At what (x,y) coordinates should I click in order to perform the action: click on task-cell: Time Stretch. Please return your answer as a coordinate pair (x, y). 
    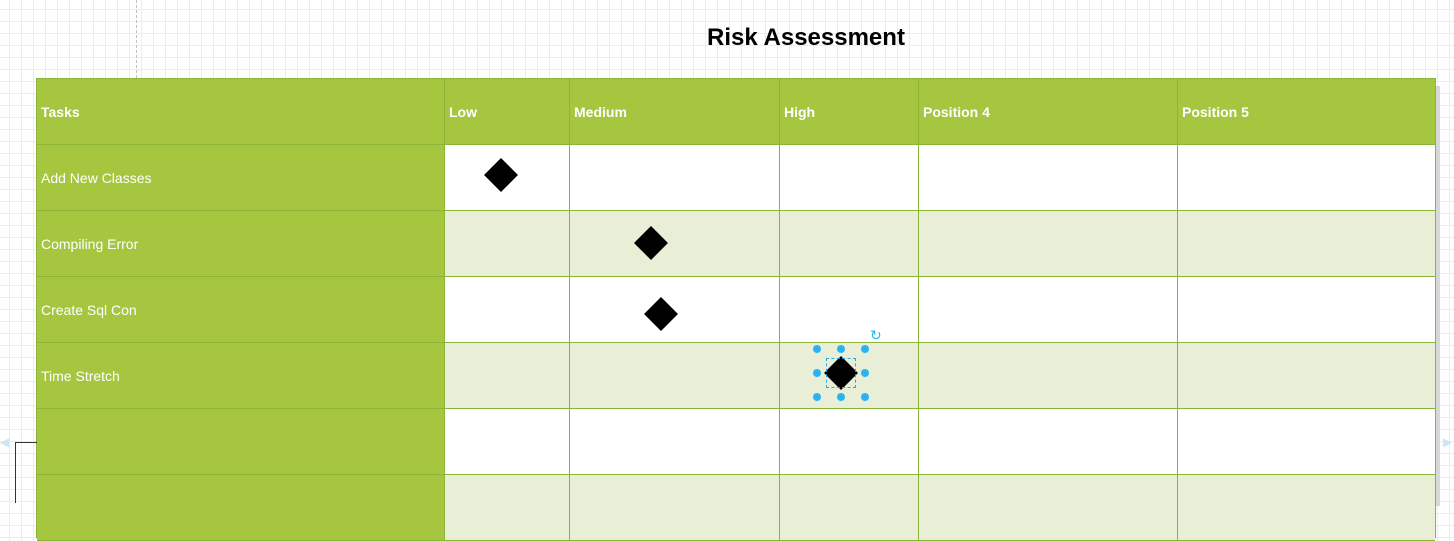
    Looking at the image, I should click on (241, 375).